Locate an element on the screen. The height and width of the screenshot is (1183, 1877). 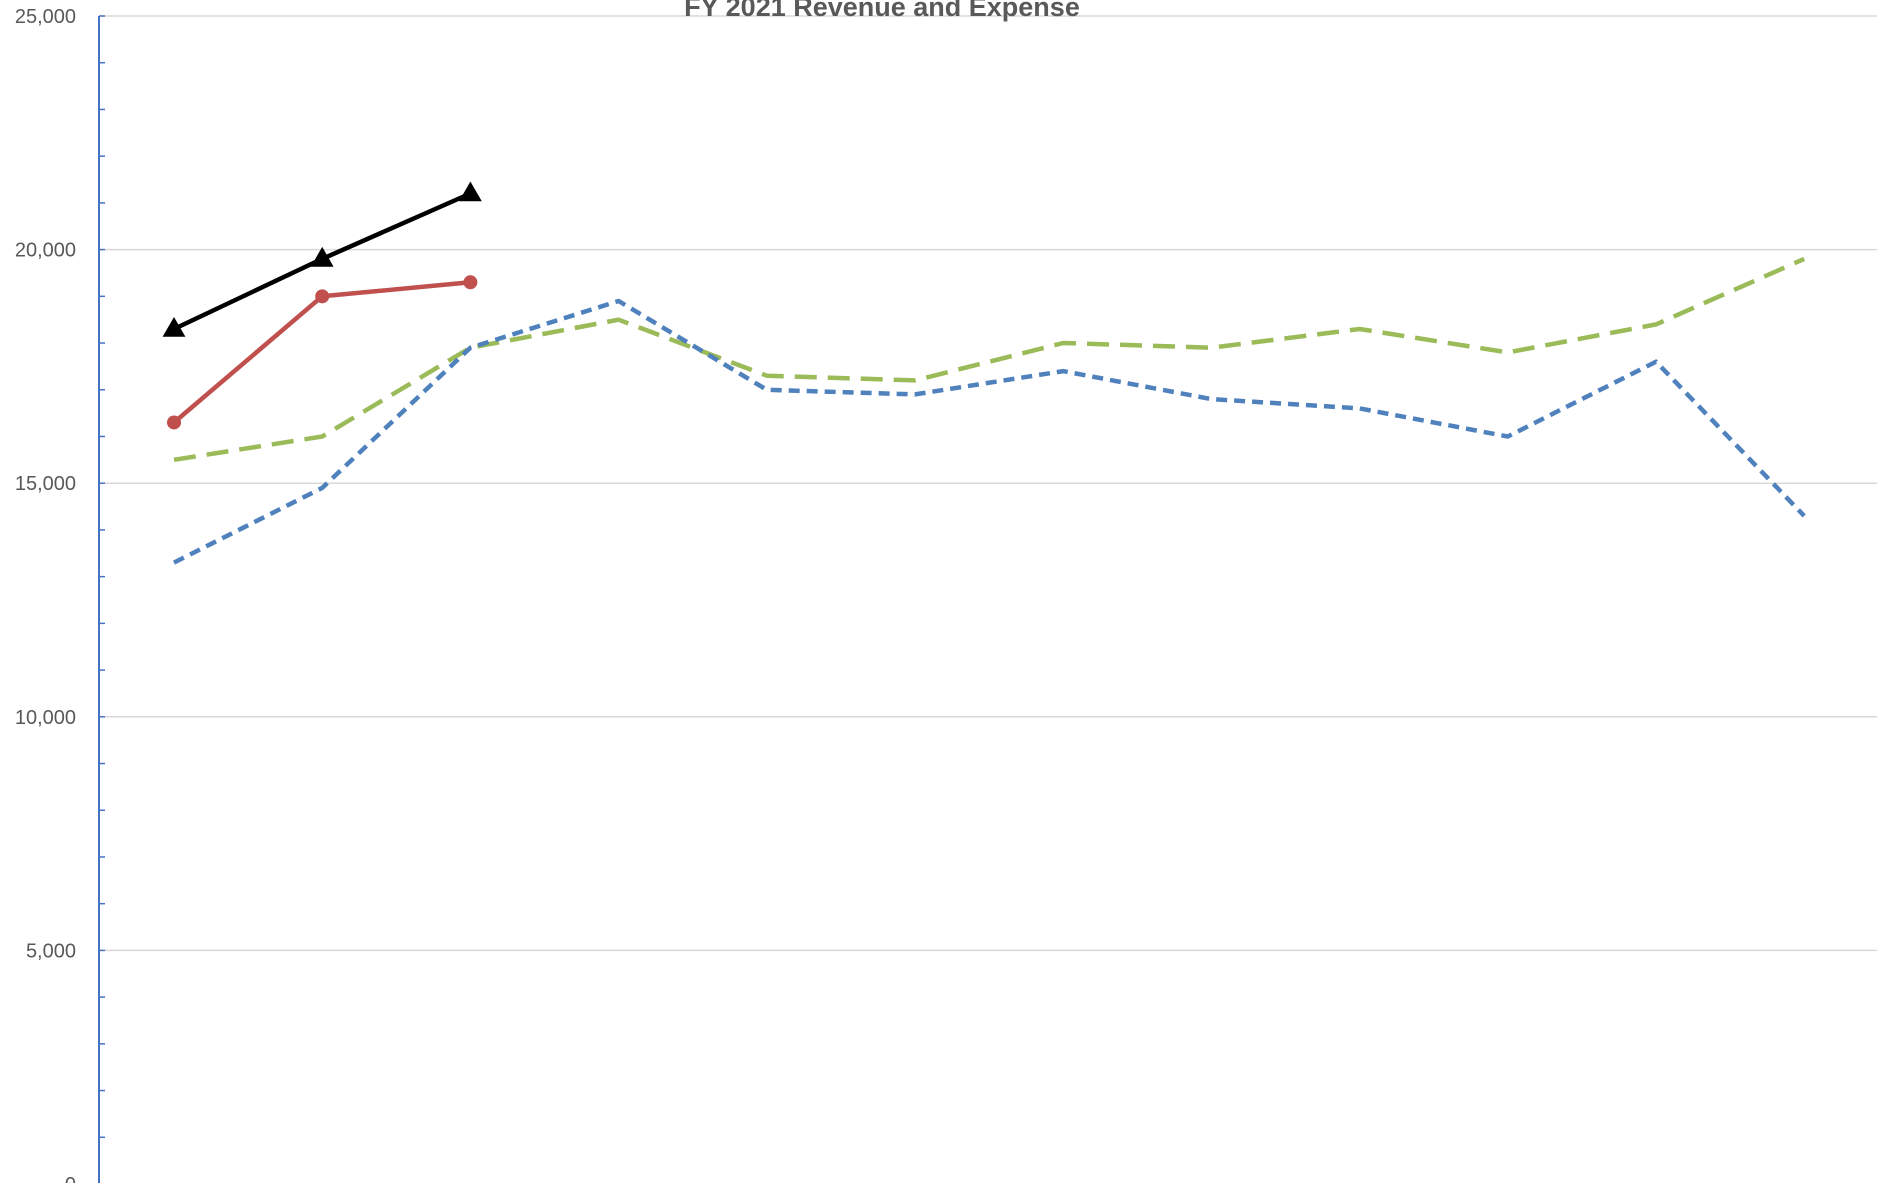
series-red-circle is located at coordinates (322, 352).